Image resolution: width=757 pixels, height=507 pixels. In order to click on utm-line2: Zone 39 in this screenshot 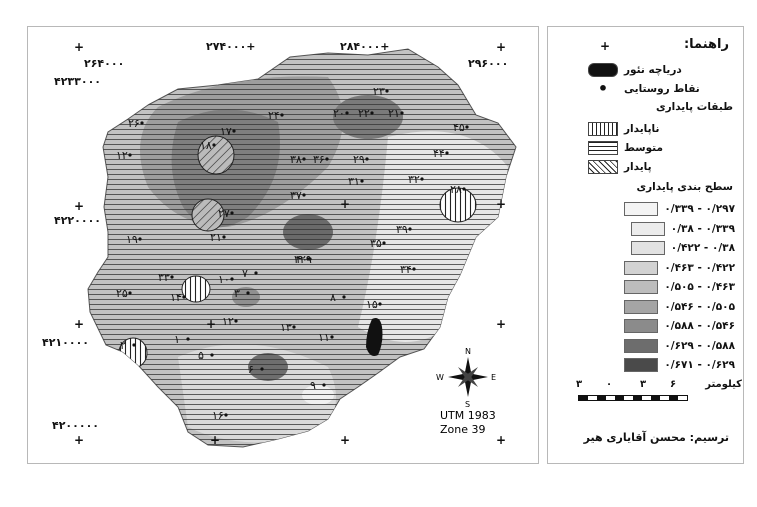, I will do `click(463, 429)`.